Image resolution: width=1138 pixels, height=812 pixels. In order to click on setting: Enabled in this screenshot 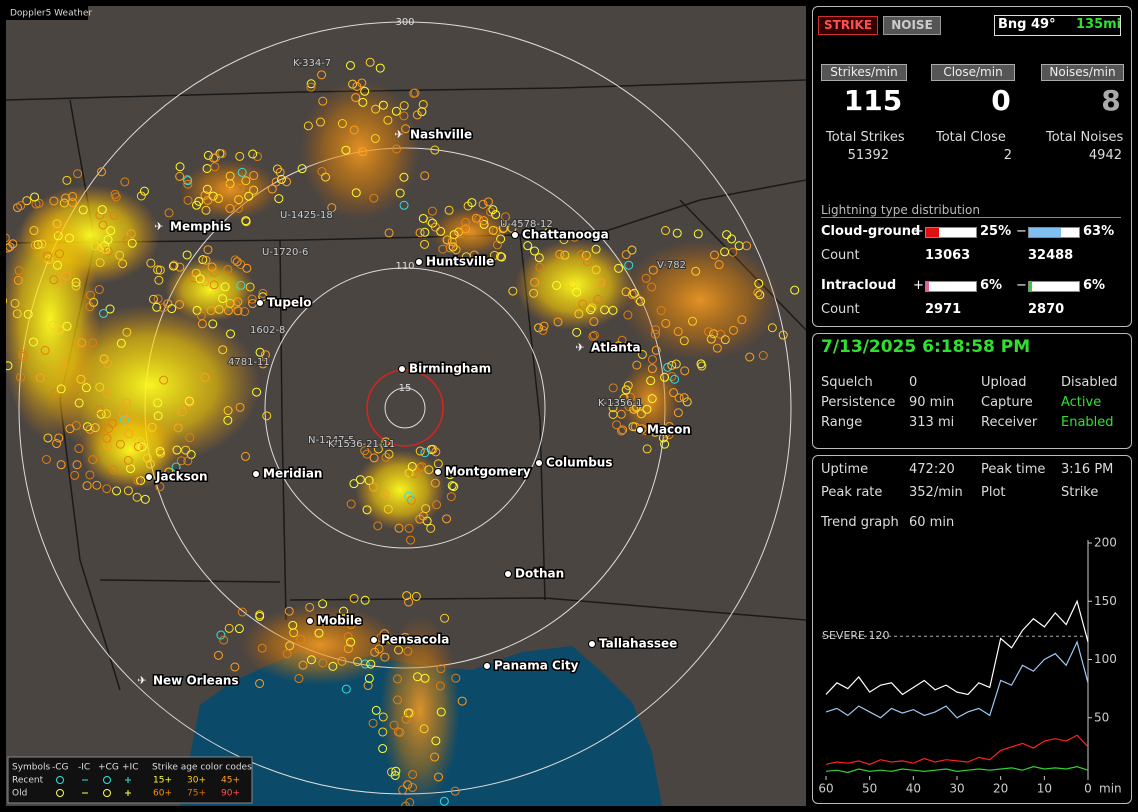, I will do `click(1087, 422)`.